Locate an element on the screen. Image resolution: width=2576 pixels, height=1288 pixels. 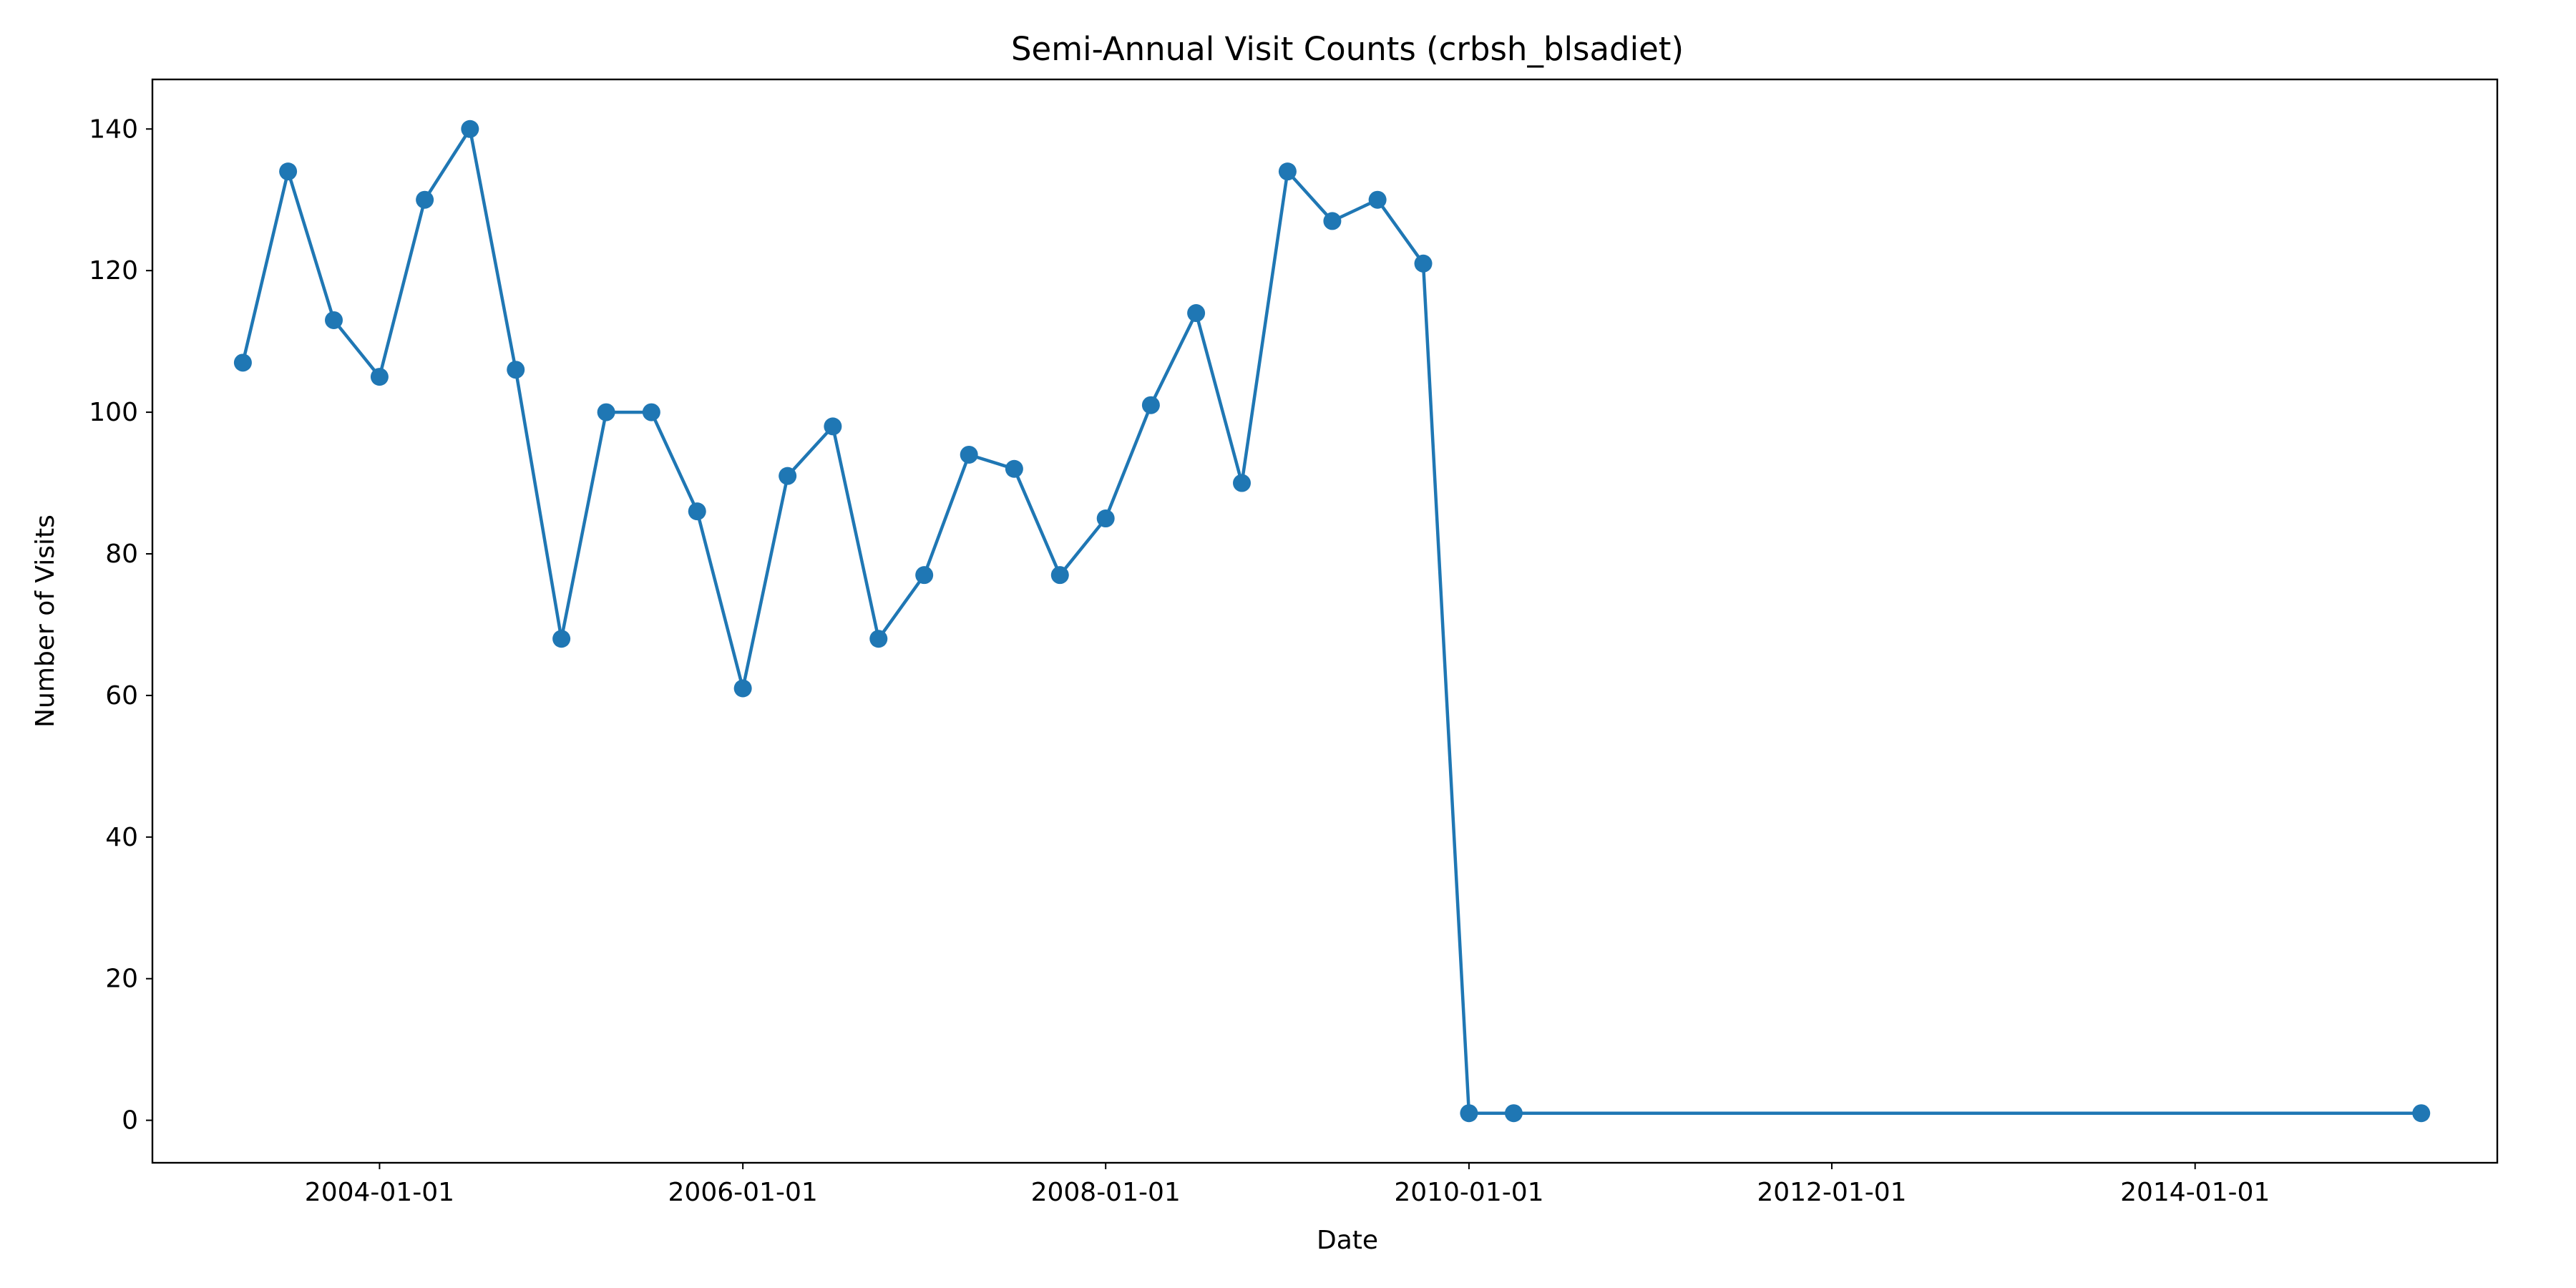
y-tick-label: 40 is located at coordinates (122, 837).